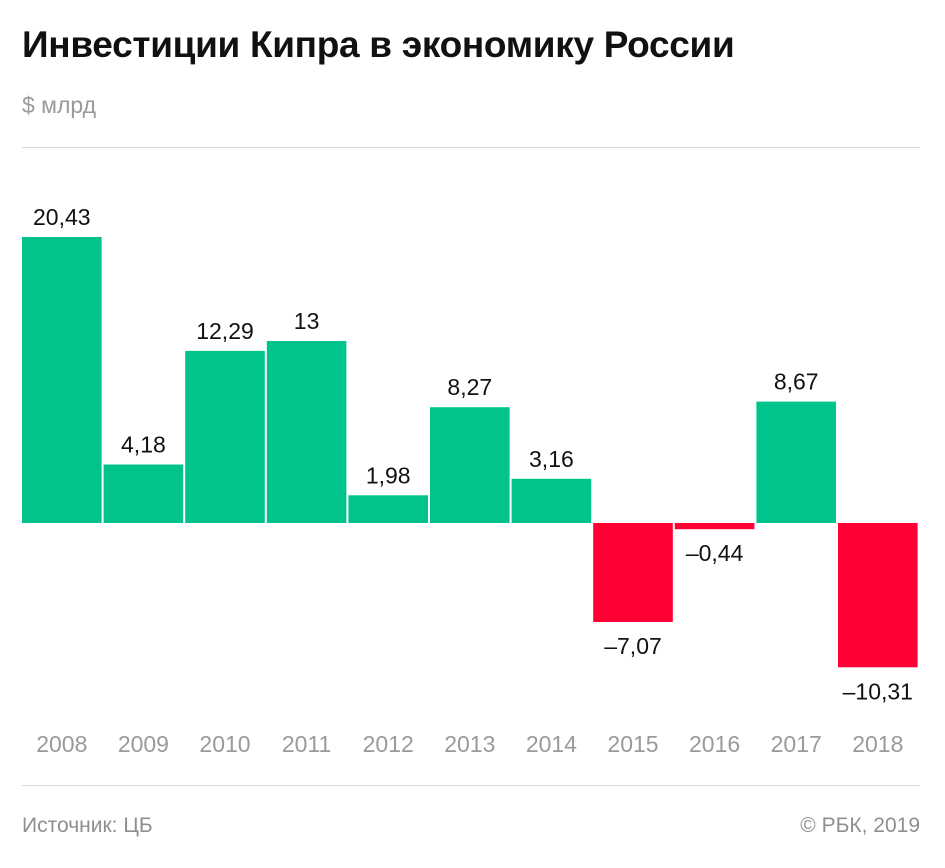  What do you see at coordinates (471, 785) in the screenshot?
I see `bottom-divider` at bounding box center [471, 785].